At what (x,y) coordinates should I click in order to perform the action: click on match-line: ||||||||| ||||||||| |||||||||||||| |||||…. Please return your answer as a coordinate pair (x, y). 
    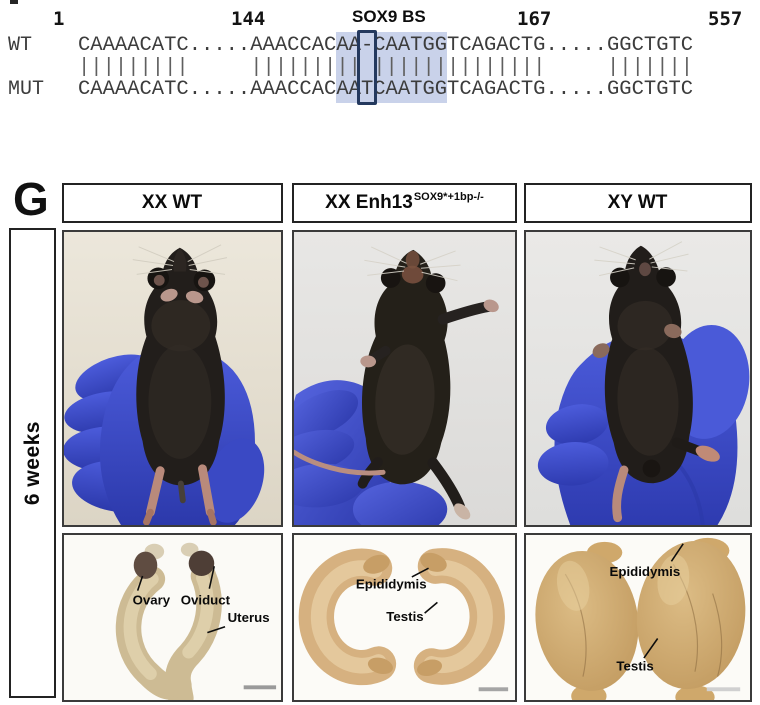
    Looking at the image, I should click on (386, 67).